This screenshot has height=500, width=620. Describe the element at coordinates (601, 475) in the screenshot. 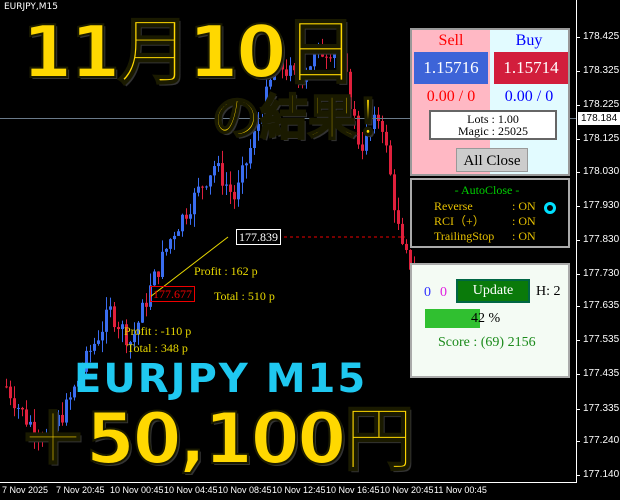

I see `price-tick-label: 177.140` at that location.